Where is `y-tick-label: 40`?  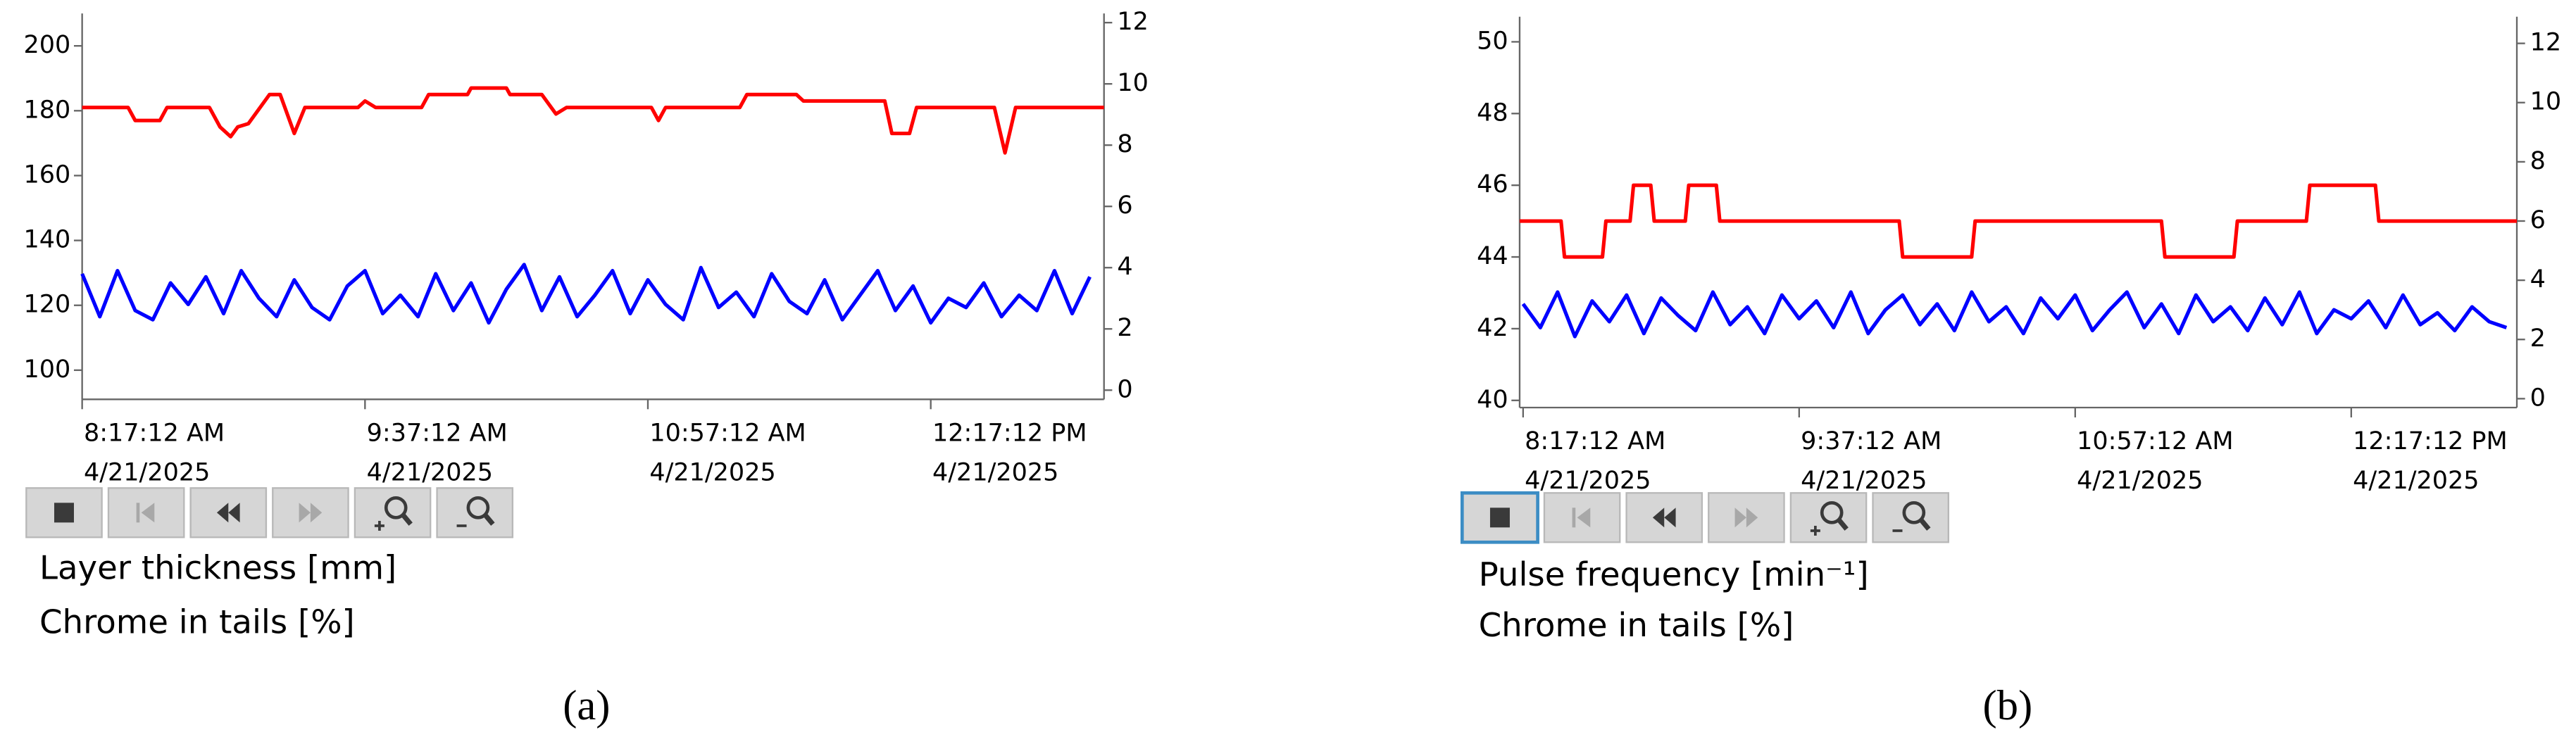 y-tick-label: 40 is located at coordinates (1492, 400).